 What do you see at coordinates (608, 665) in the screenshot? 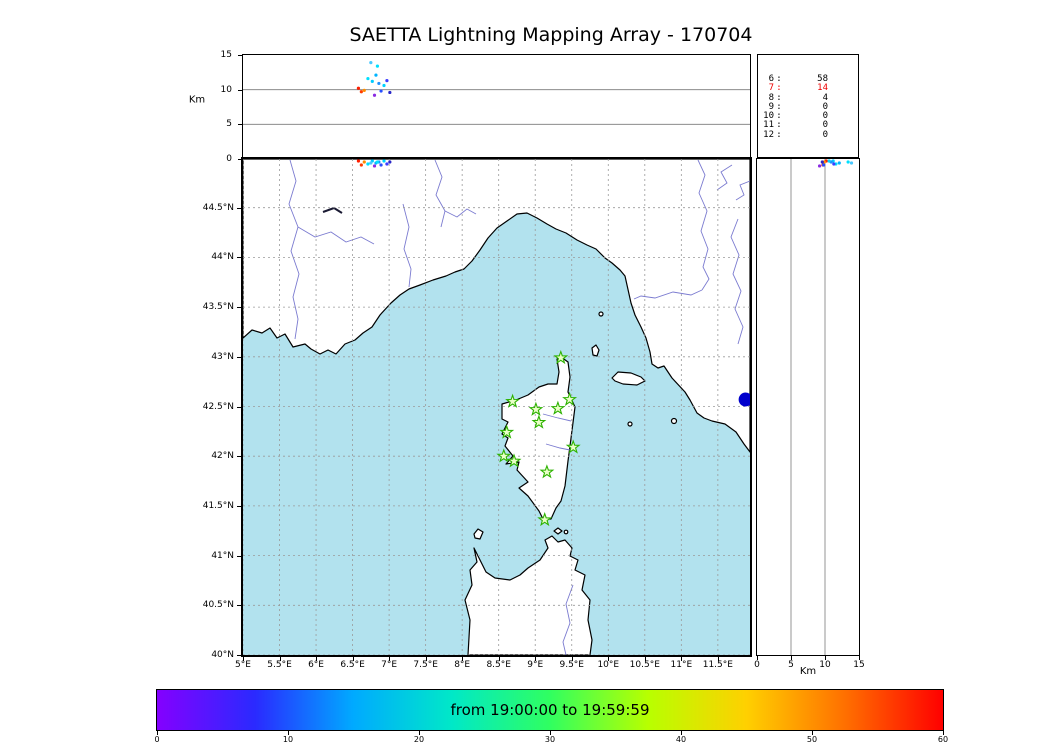
I see `lon-tick-label: 10°E` at bounding box center [608, 665].